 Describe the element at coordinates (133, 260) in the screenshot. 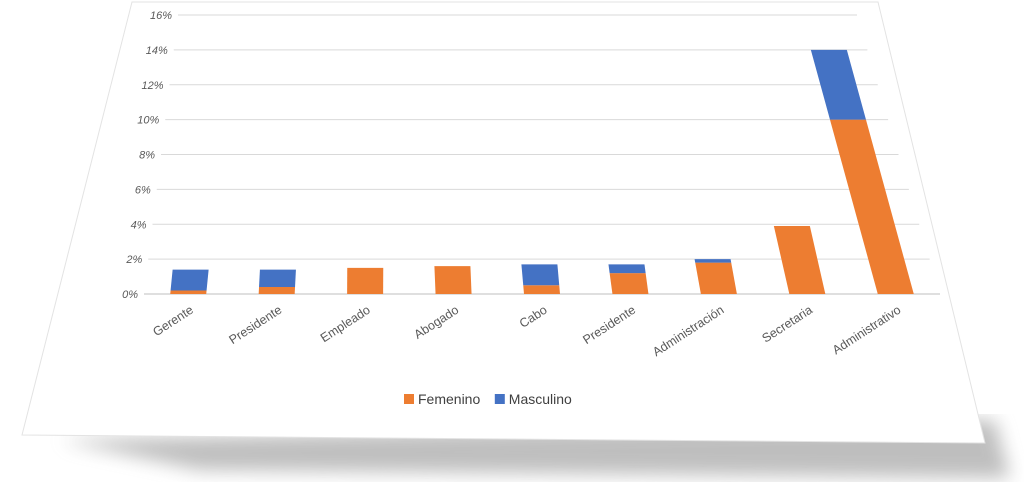

I see `y-tick-label: 2%` at that location.